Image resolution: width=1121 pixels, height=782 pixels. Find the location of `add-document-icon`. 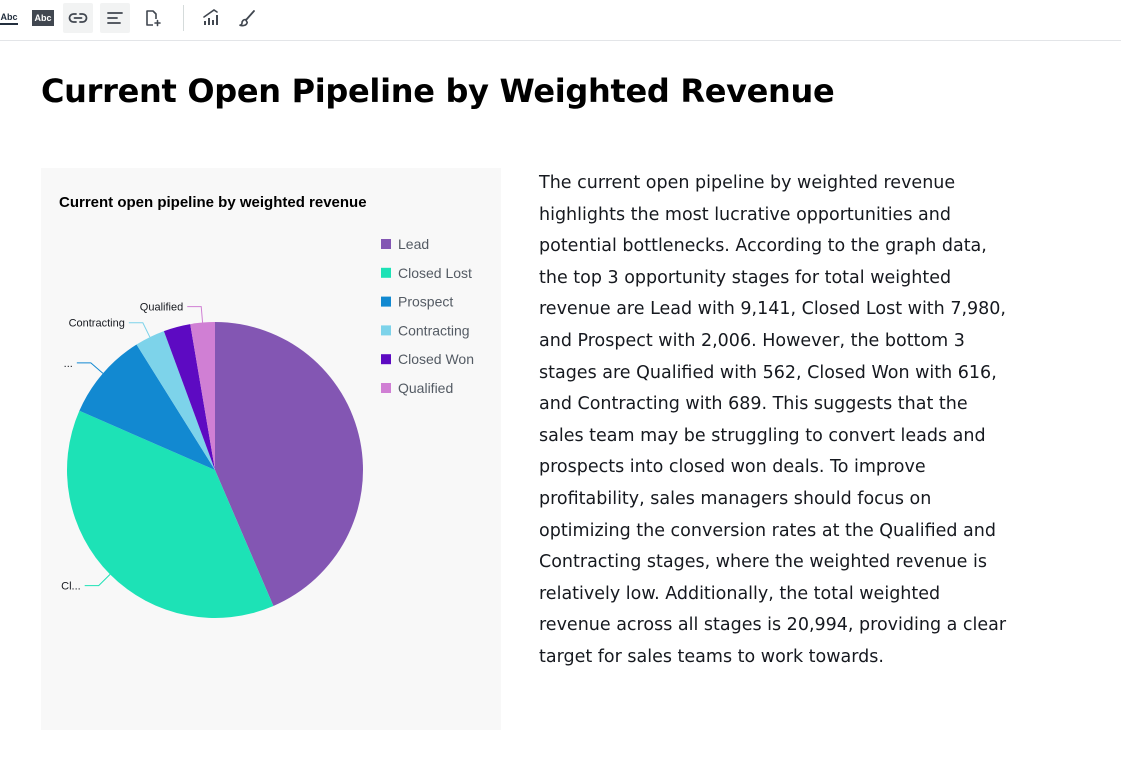

add-document-icon is located at coordinates (153, 18).